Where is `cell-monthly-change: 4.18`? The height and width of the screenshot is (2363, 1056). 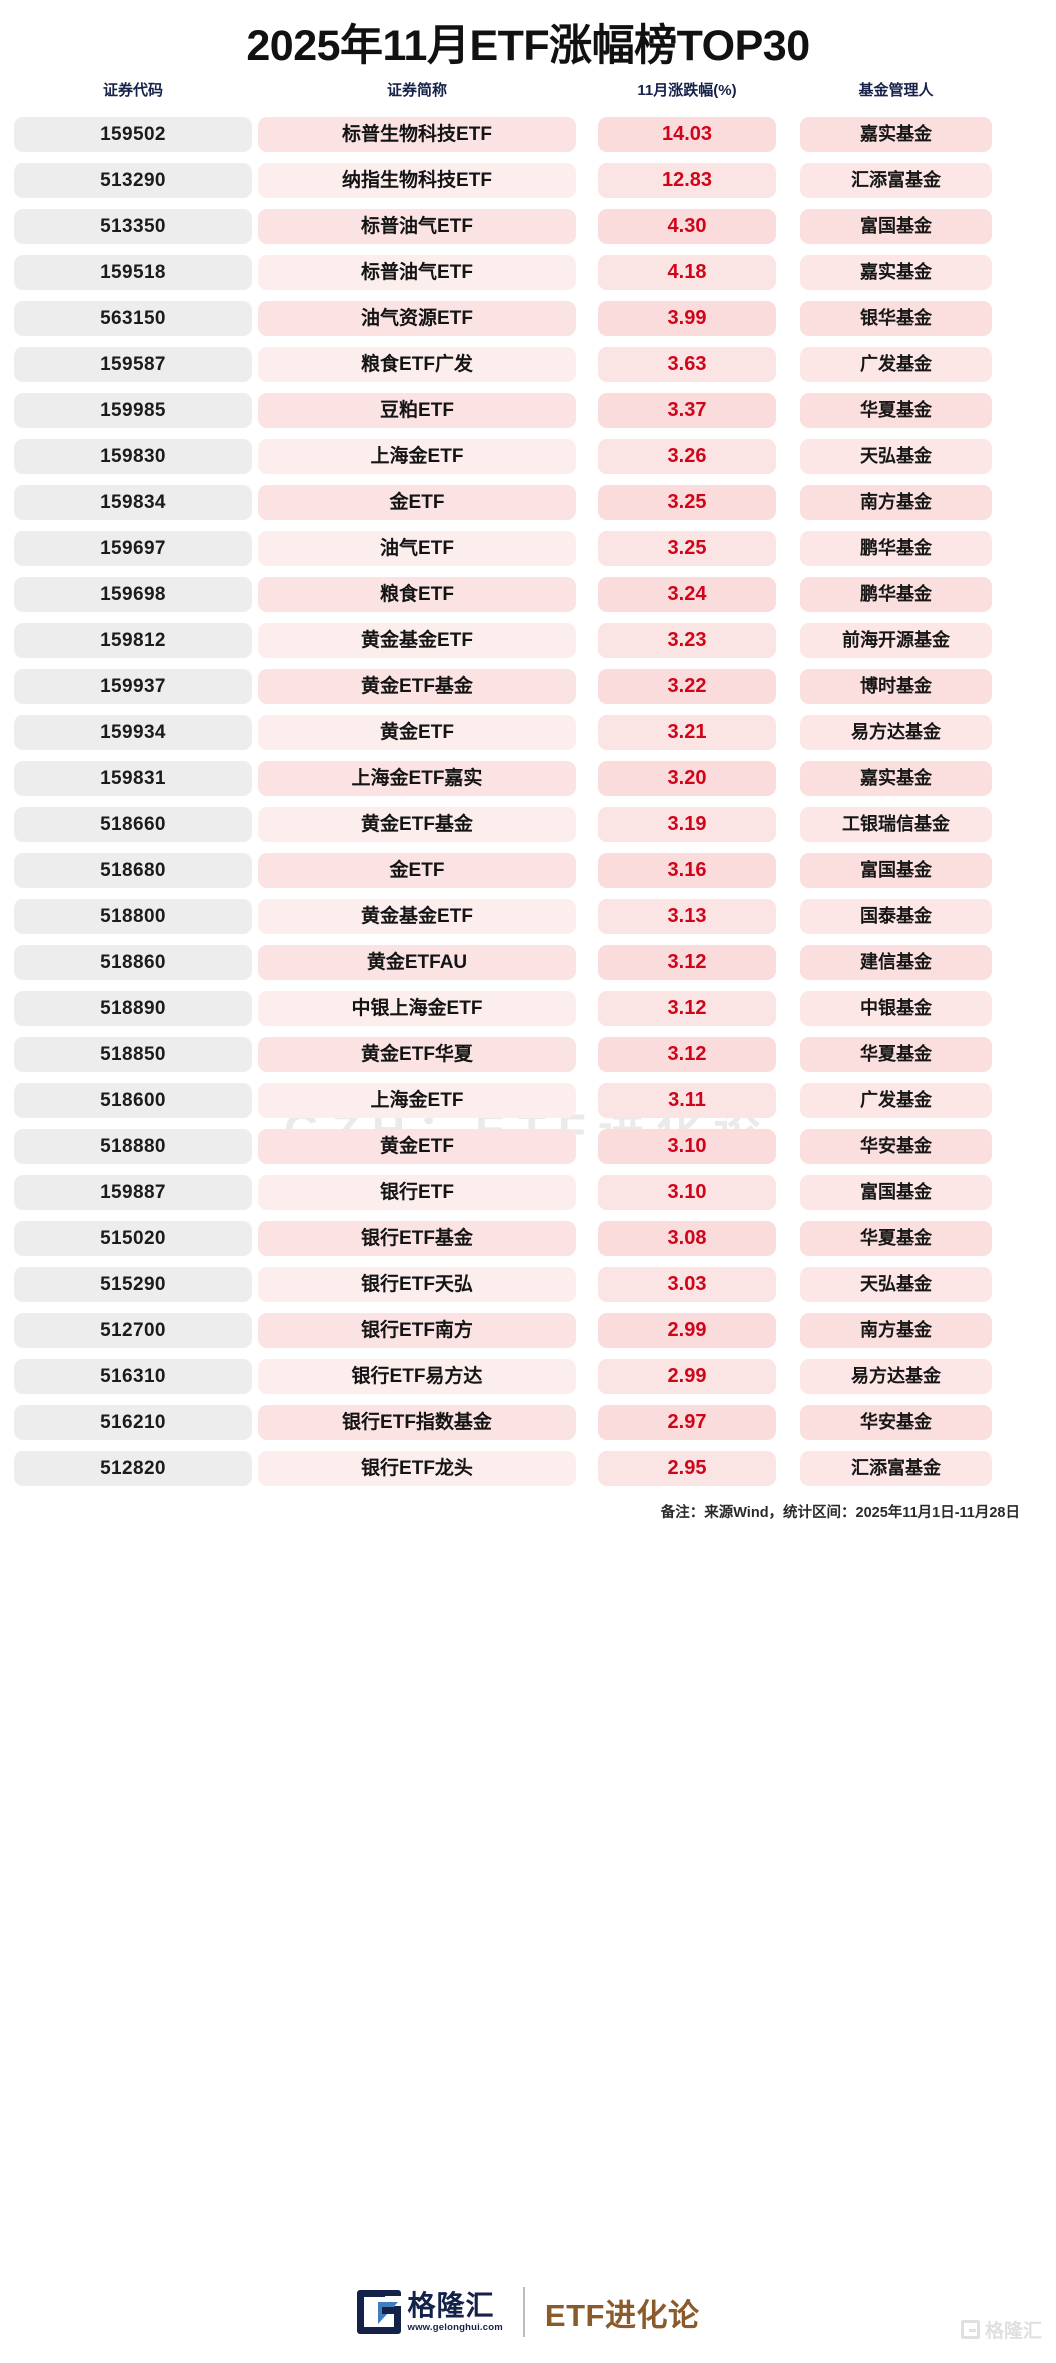
cell-monthly-change: 4.18 is located at coordinates (687, 272).